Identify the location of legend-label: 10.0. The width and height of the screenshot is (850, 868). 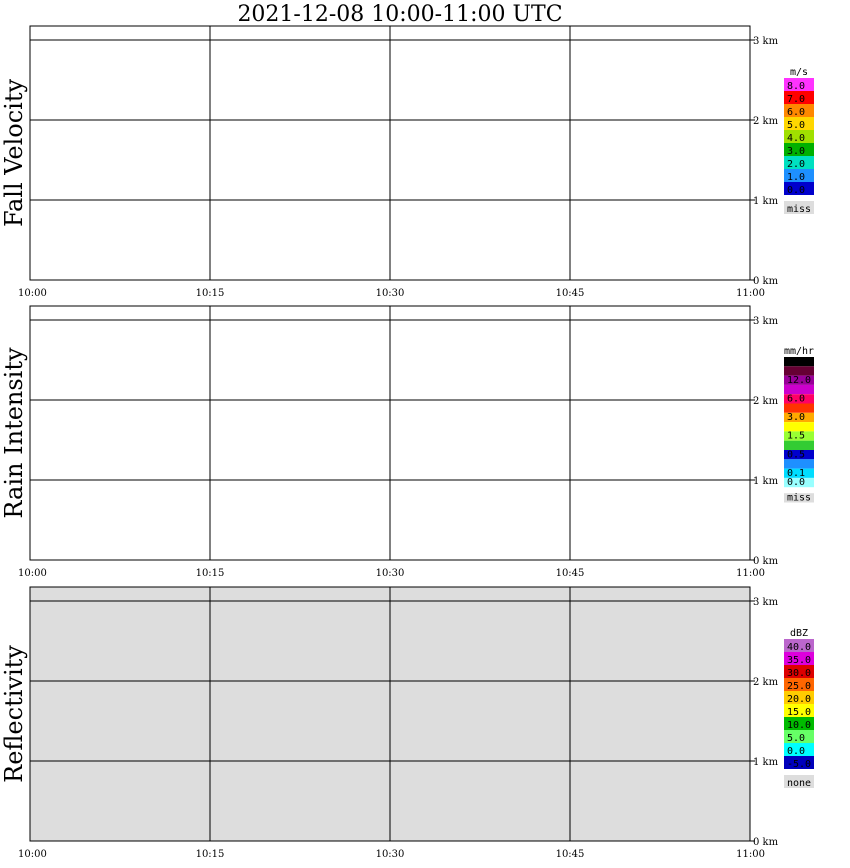
(799, 725).